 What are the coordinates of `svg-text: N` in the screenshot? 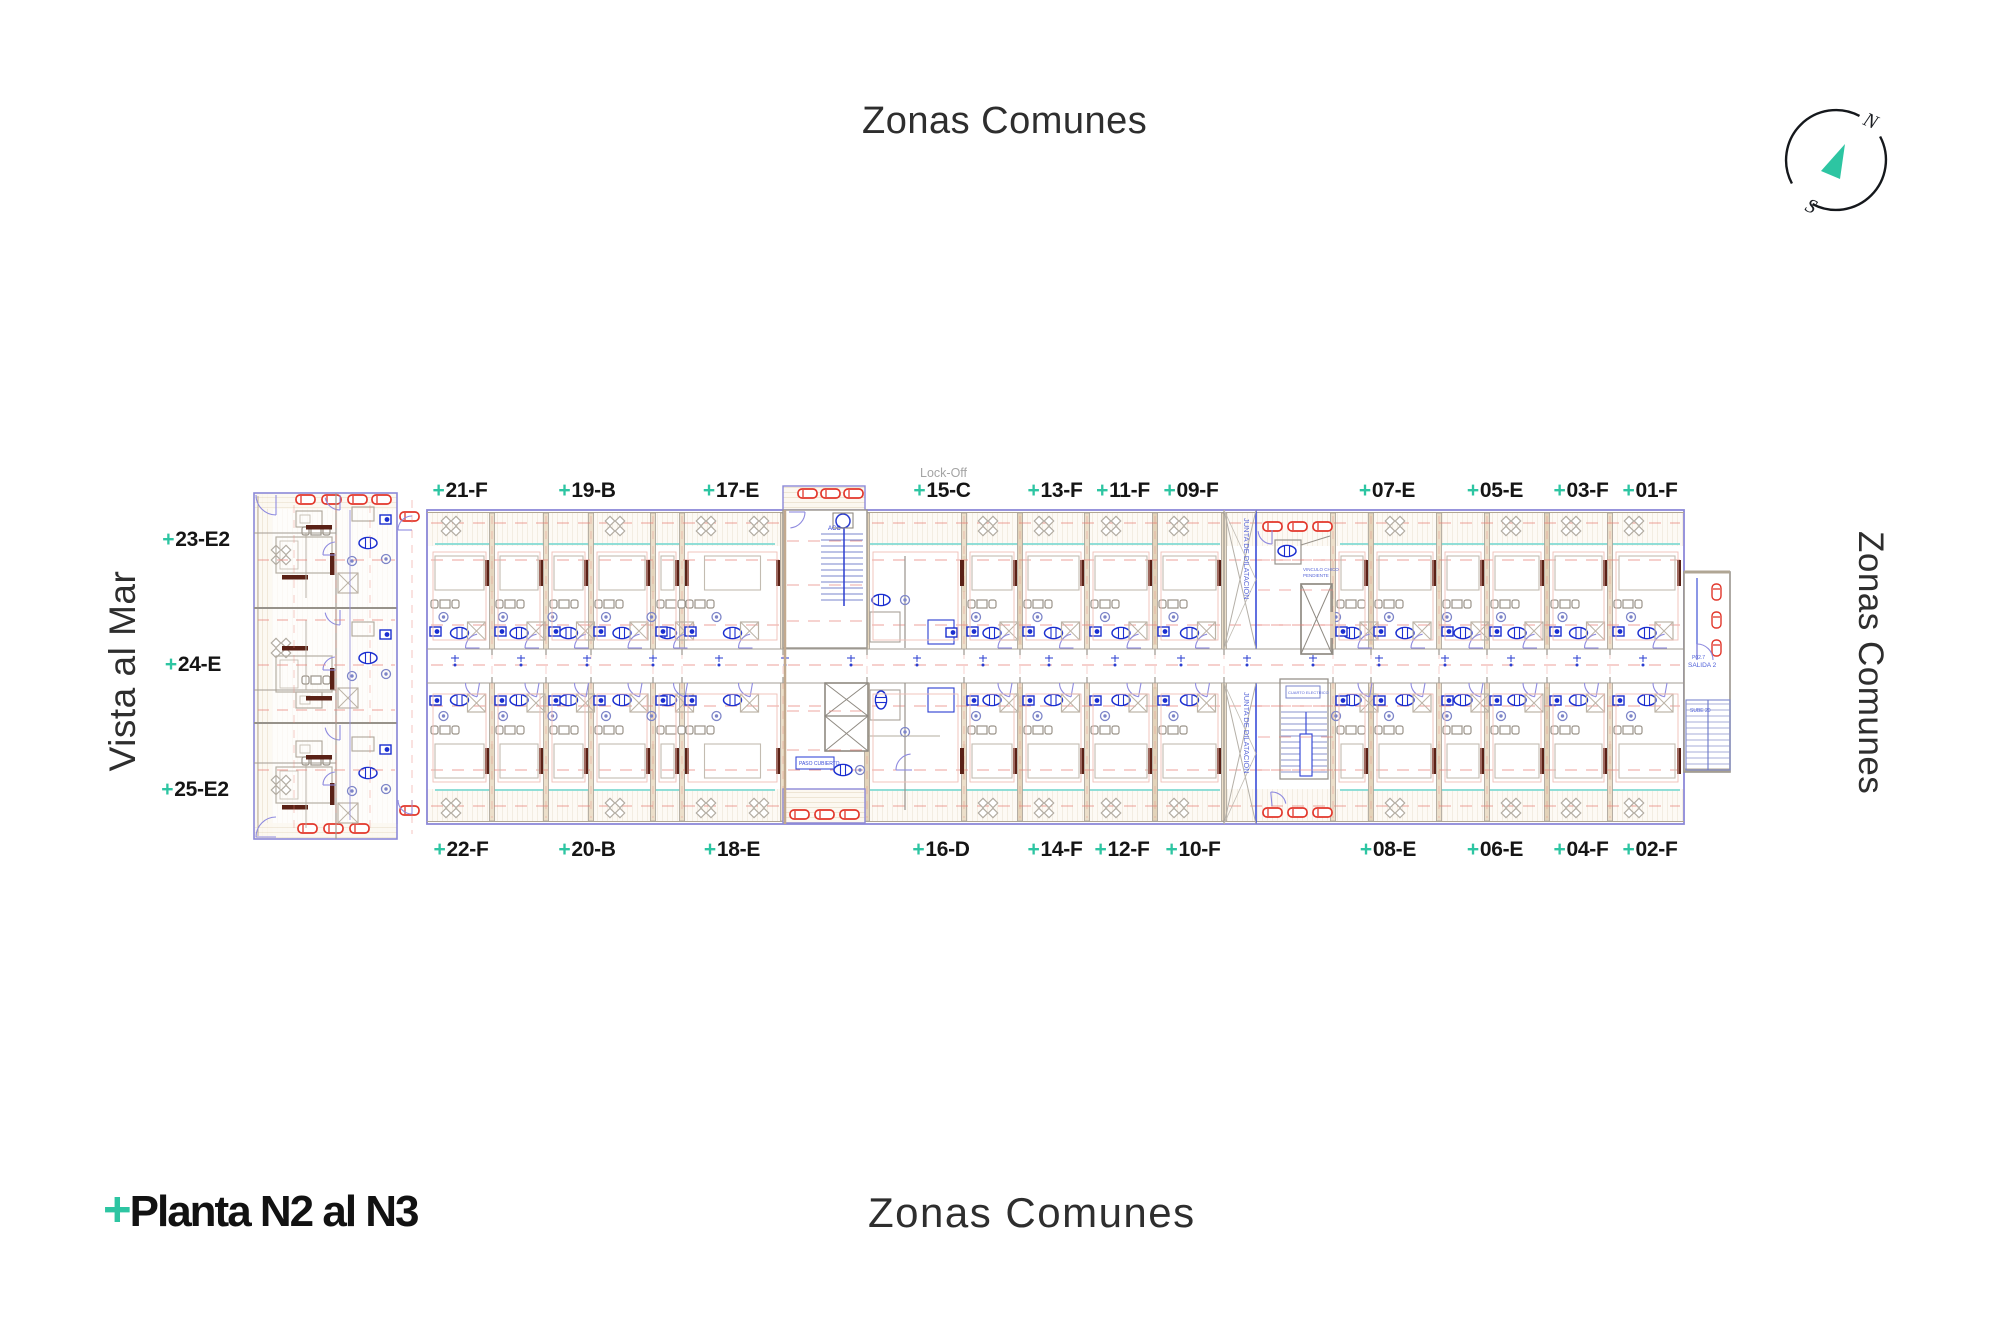 It's located at (1871, 121).